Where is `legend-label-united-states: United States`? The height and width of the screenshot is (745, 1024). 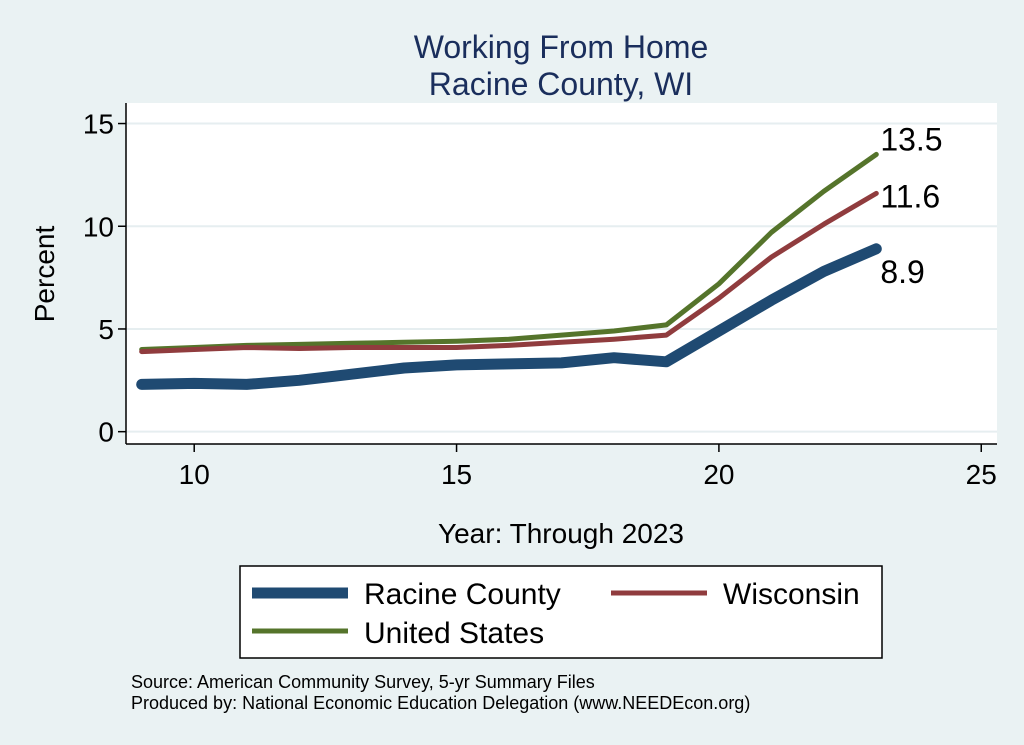
legend-label-united-states: United States is located at coordinates (454, 633).